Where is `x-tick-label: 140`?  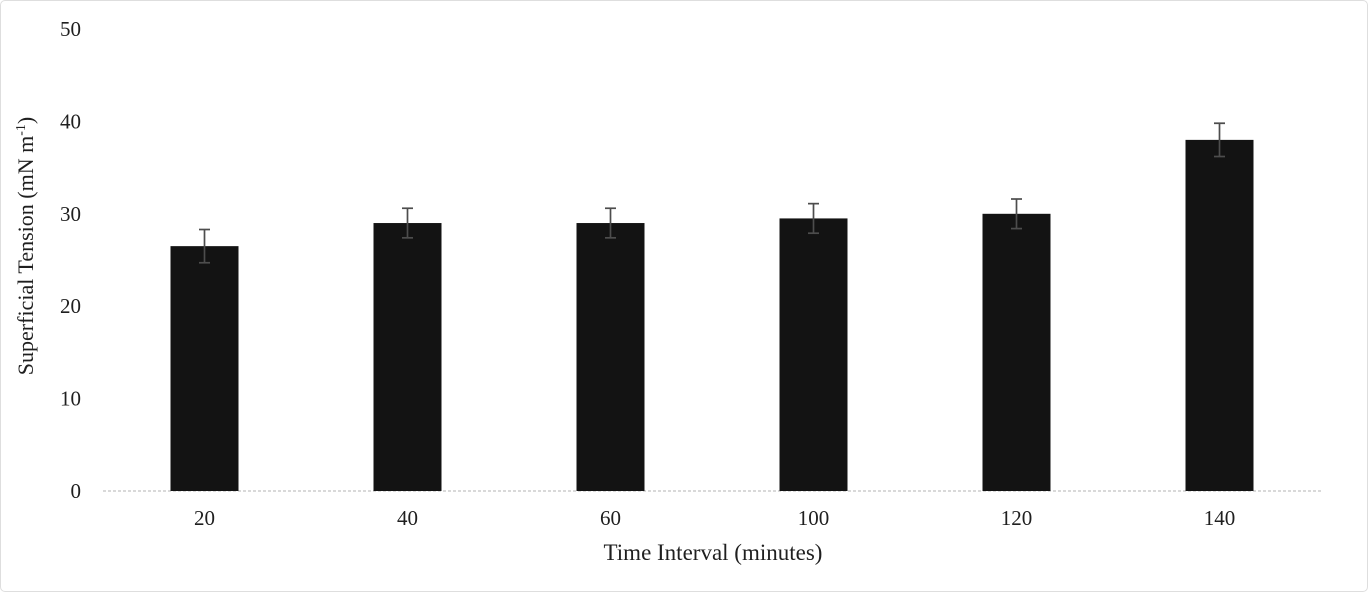
x-tick-label: 140 is located at coordinates (1220, 518).